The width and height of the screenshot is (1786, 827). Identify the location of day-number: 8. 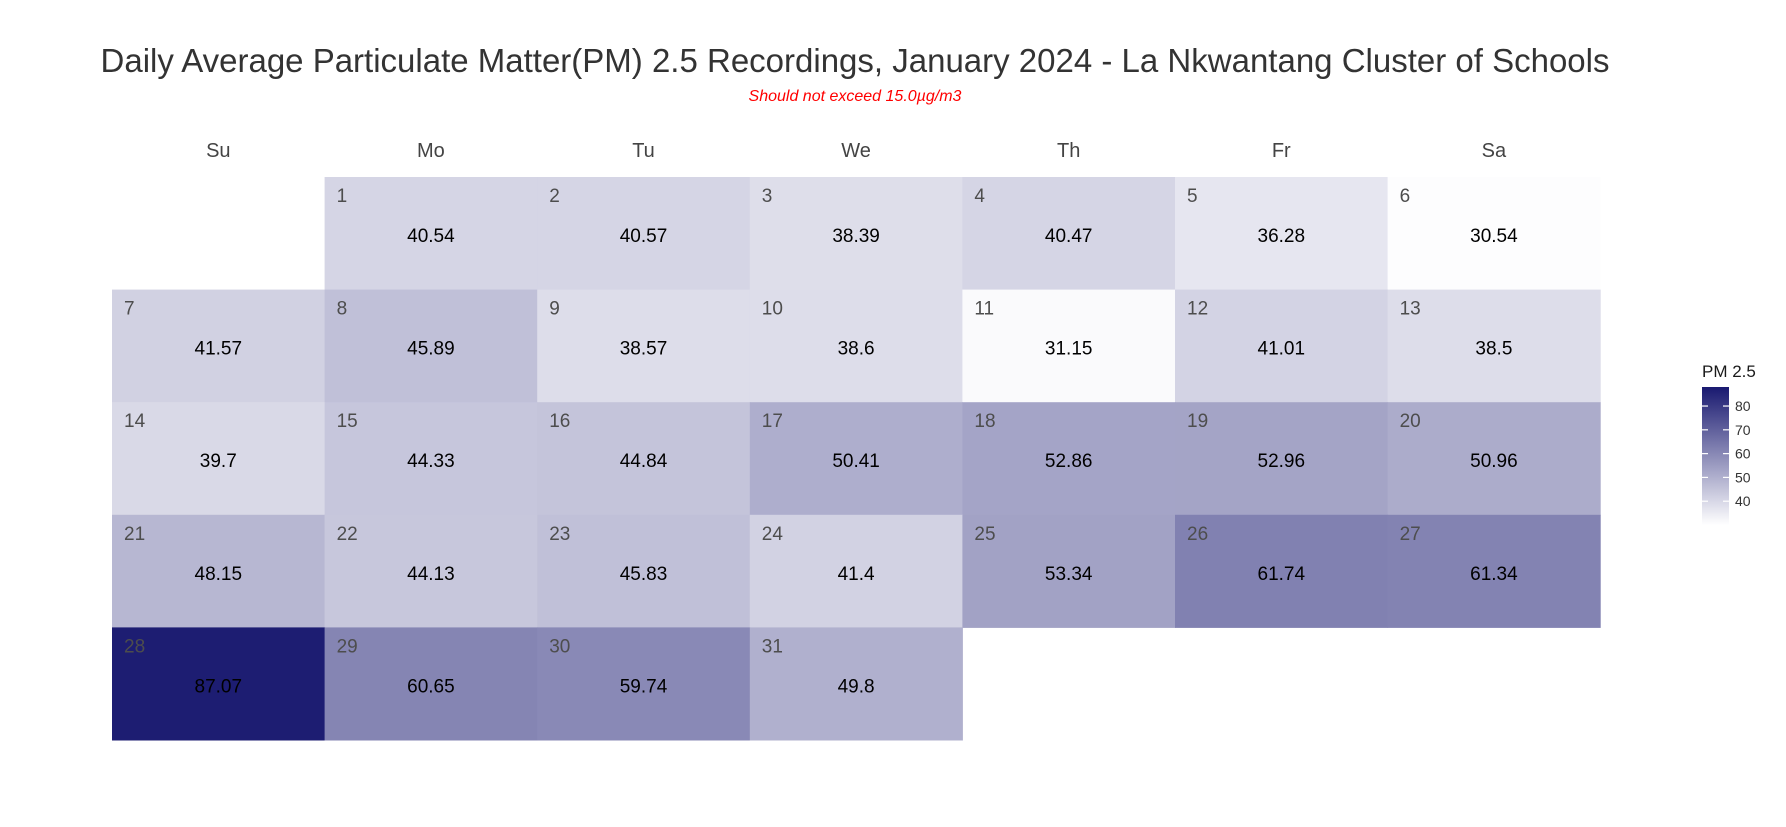
(342, 309).